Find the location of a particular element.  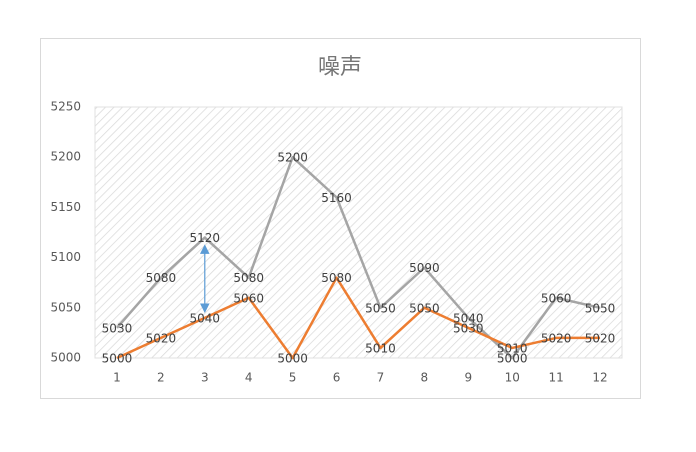

x-tick-label: 1 is located at coordinates (117, 378).